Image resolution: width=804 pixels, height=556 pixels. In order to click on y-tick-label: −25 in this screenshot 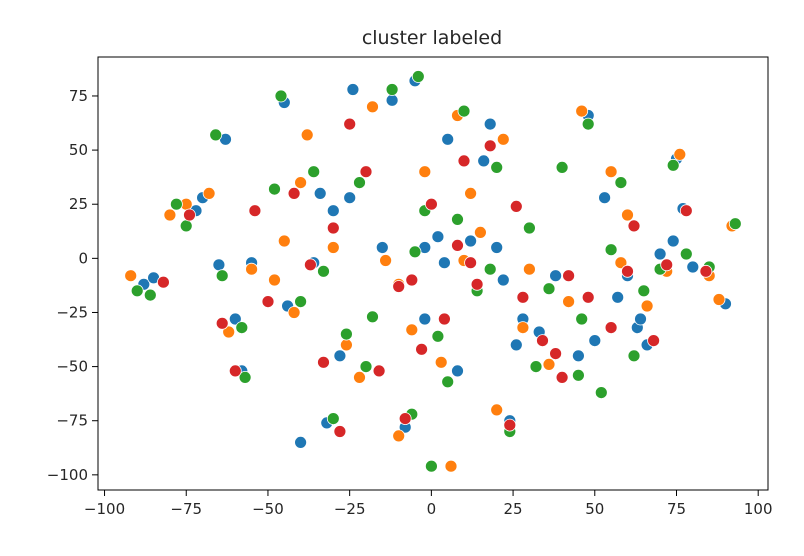, I will do `click(72, 312)`.